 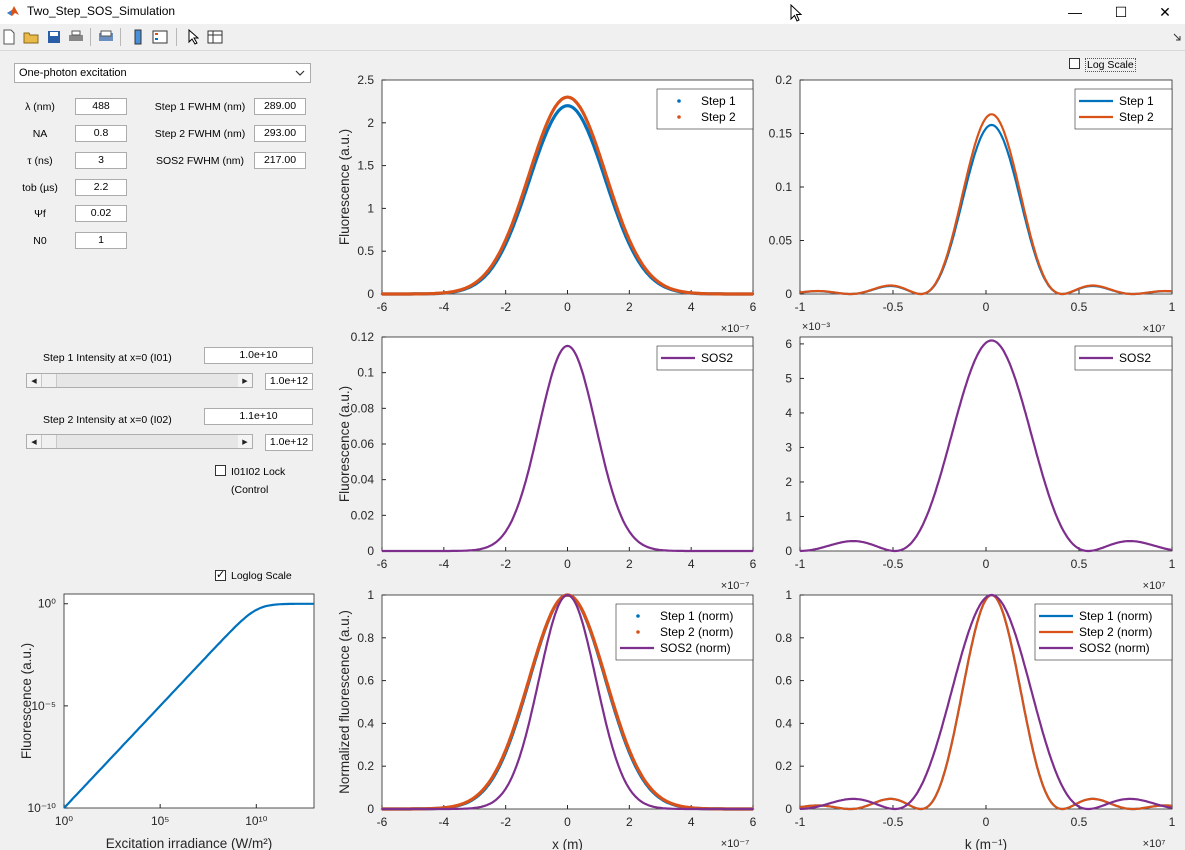 I want to click on legend-label: SOS2 (norm), so click(x=695, y=648).